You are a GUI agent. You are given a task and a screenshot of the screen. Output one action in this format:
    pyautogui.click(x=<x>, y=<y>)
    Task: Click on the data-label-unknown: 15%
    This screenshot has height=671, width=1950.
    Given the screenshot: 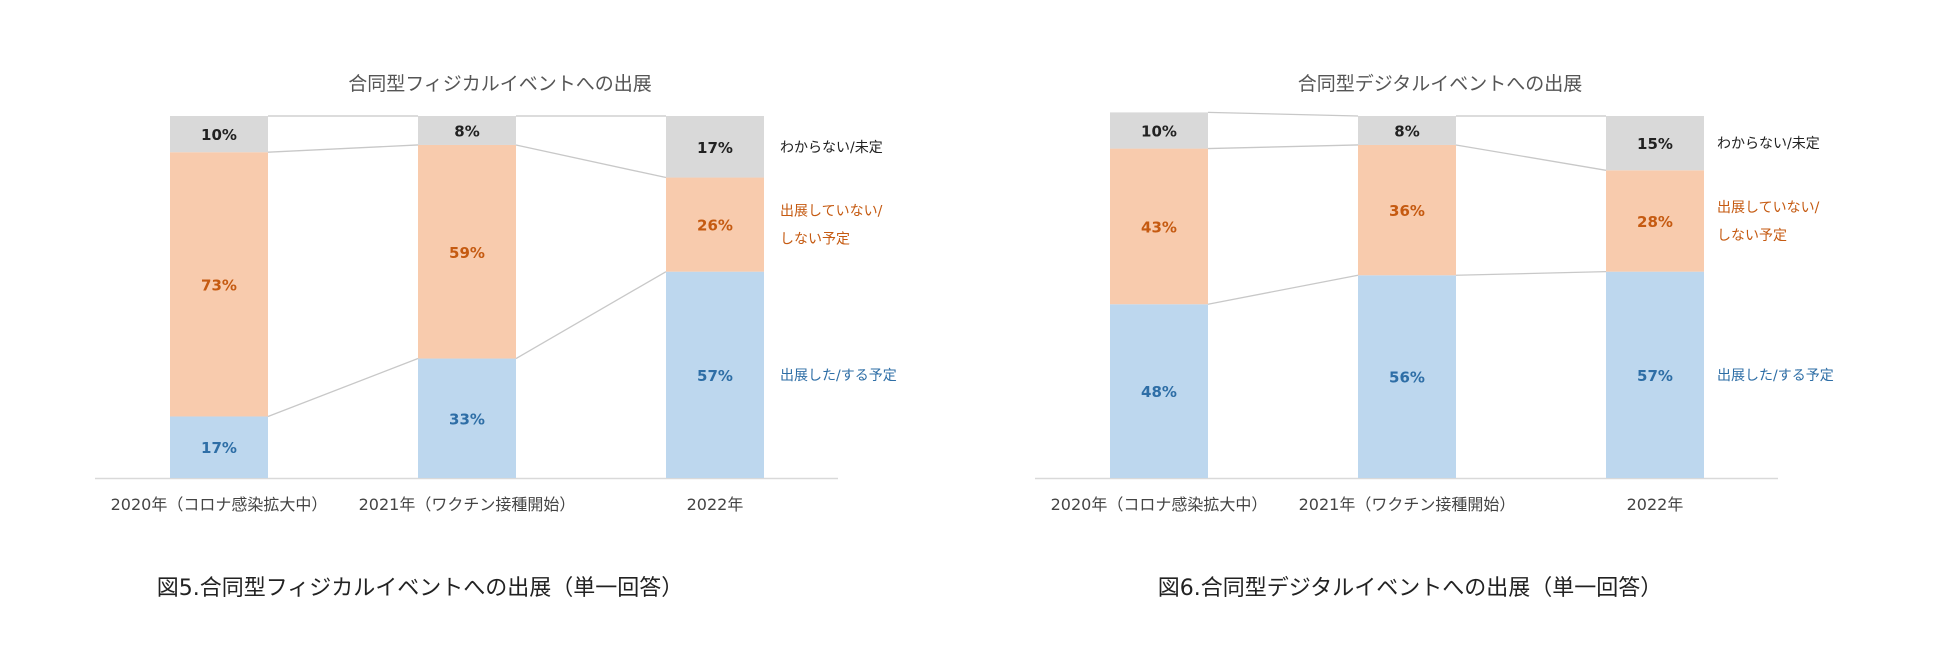 What is the action you would take?
    pyautogui.click(x=1655, y=144)
    